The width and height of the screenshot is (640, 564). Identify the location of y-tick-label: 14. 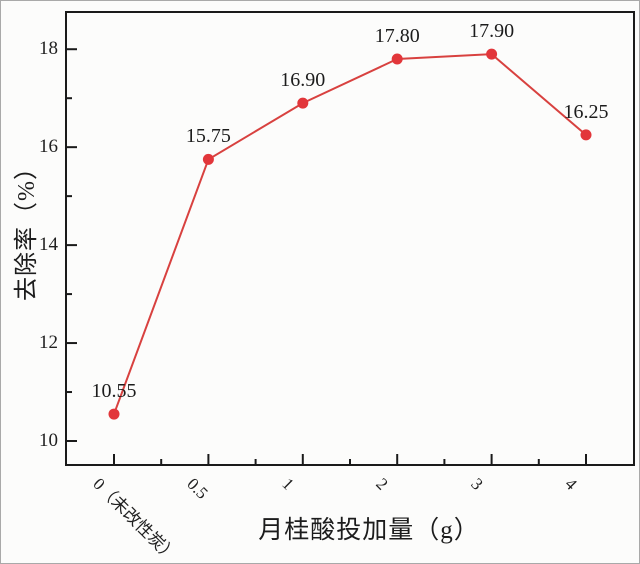
(48, 245).